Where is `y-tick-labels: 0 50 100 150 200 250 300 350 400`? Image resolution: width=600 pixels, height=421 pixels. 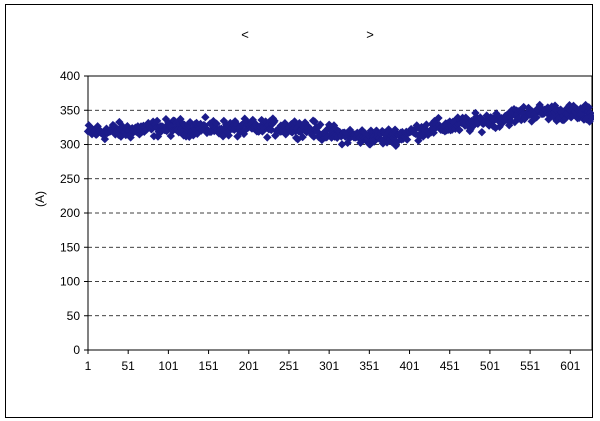 y-tick-labels: 0 50 100 150 200 250 300 350 400 is located at coordinates (70, 213).